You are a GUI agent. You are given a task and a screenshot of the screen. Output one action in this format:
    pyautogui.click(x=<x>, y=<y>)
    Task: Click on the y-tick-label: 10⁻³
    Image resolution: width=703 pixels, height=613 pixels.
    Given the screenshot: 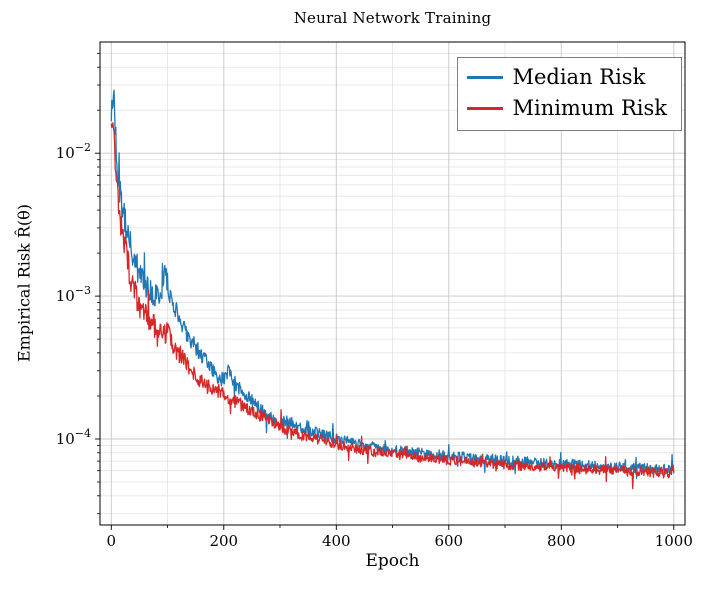 What is the action you would take?
    pyautogui.click(x=73, y=294)
    